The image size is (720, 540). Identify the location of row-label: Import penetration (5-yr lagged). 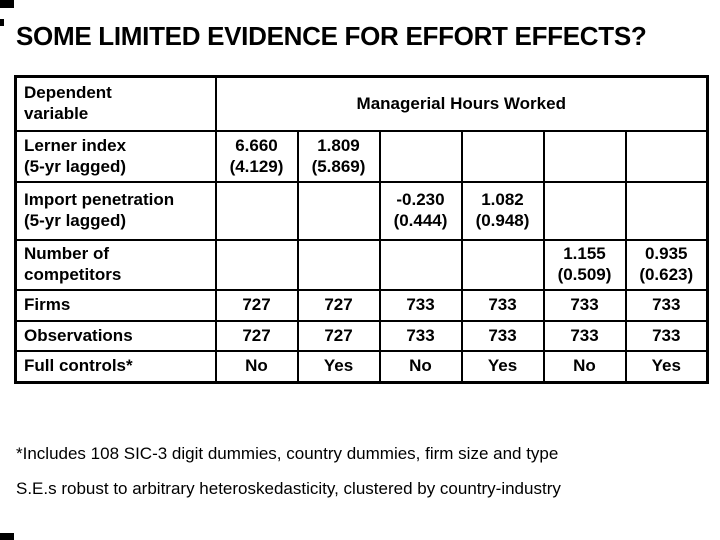
(115, 211).